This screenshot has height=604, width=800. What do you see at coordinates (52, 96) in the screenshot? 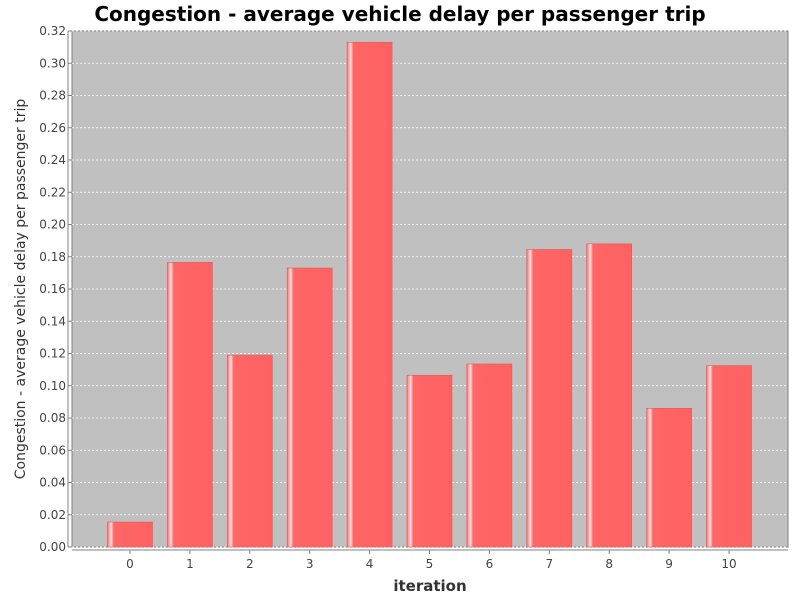
I see `y-tick-label: 0.28` at bounding box center [52, 96].